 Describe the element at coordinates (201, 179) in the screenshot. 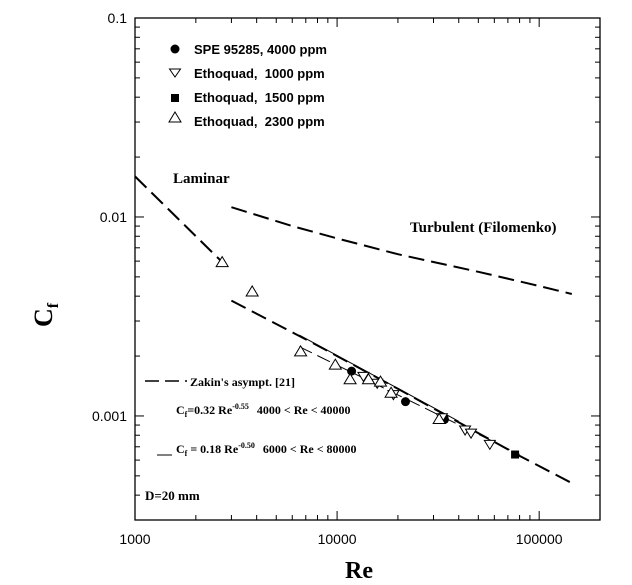

I see `laminar-label: Laminar` at that location.